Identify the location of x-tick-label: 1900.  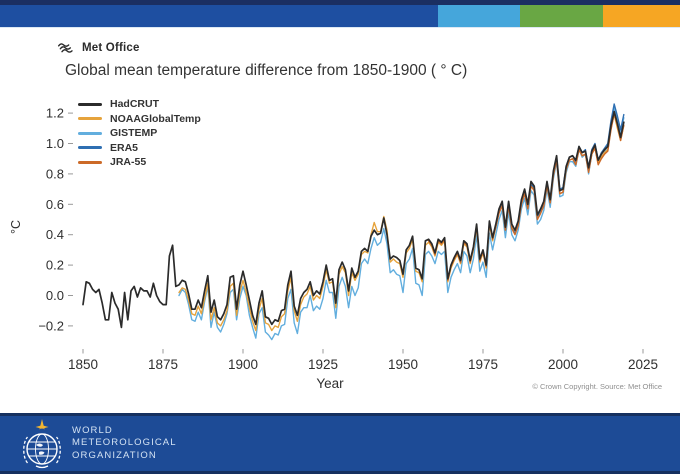
(243, 364).